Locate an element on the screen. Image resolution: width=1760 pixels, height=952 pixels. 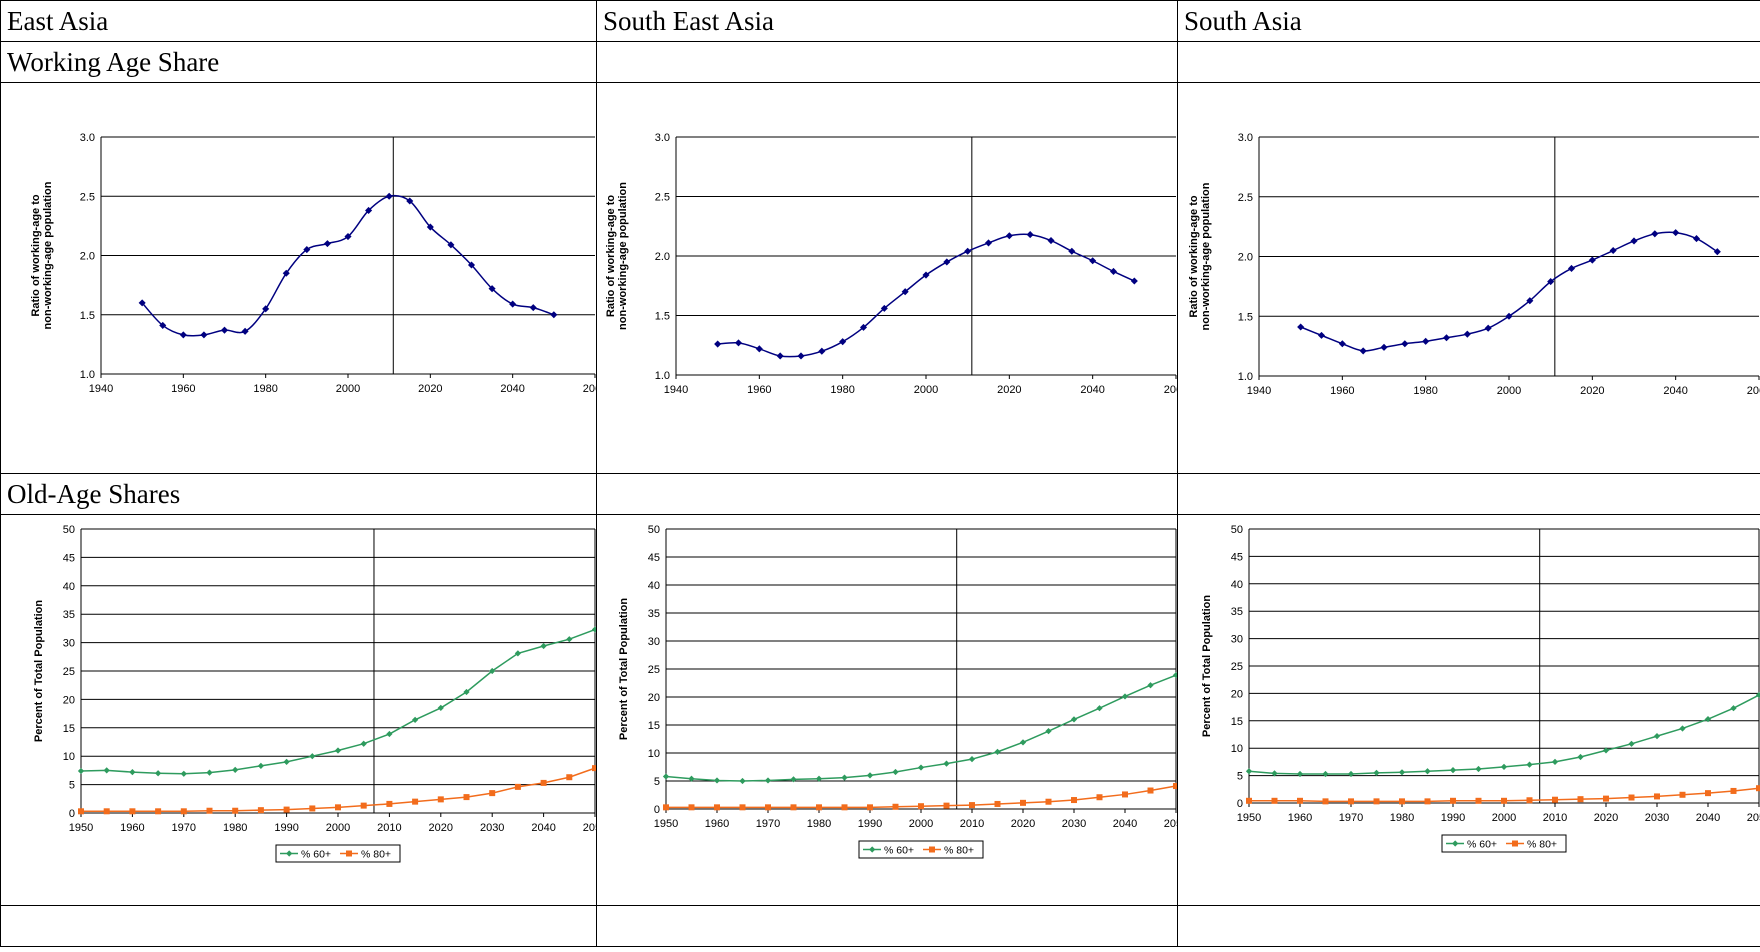
x-tick-label: 1990 is located at coordinates (870, 824).